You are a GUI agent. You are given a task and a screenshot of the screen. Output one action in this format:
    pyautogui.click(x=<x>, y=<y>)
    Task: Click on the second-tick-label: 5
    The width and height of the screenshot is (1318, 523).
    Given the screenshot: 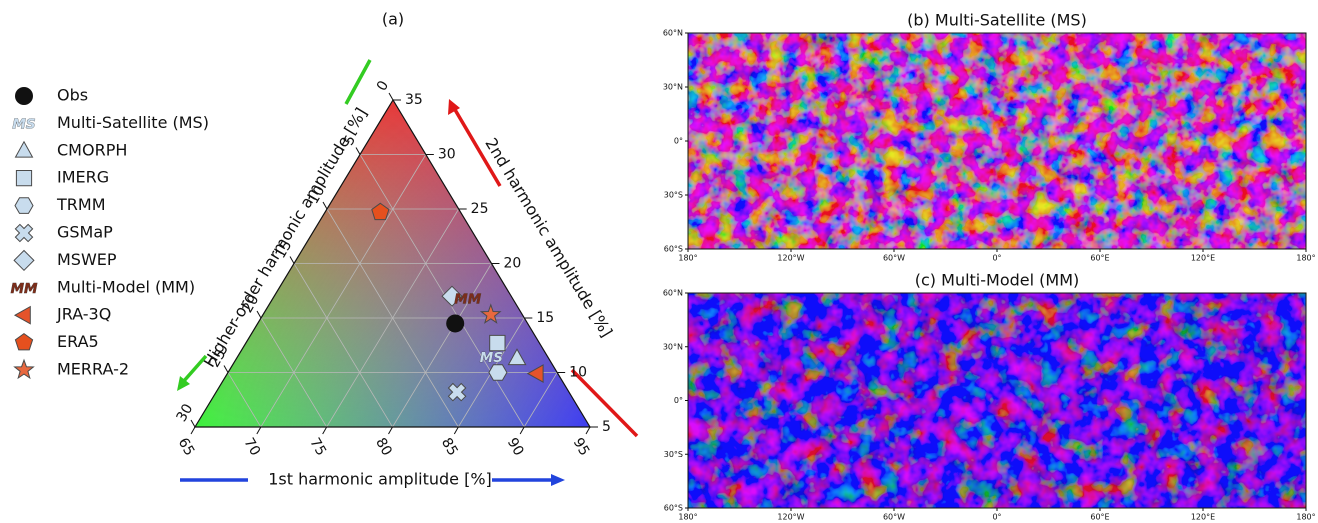 What is the action you would take?
    pyautogui.click(x=606, y=427)
    